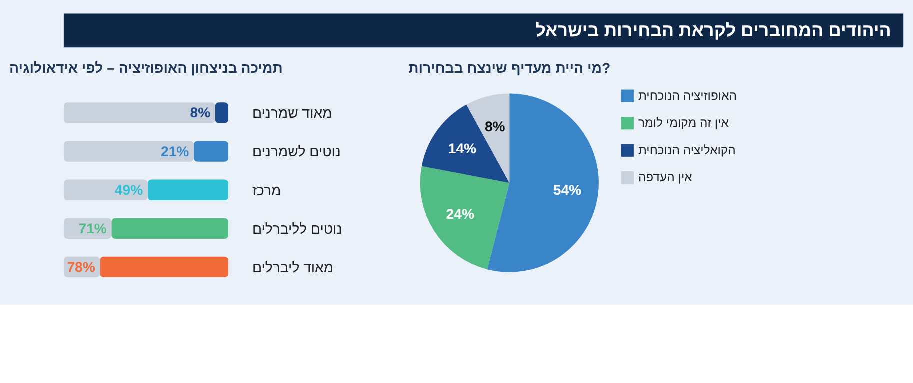 The image size is (913, 383). Describe the element at coordinates (684, 123) in the screenshot. I see `legend-label: אין זה מקומי לומר` at that location.